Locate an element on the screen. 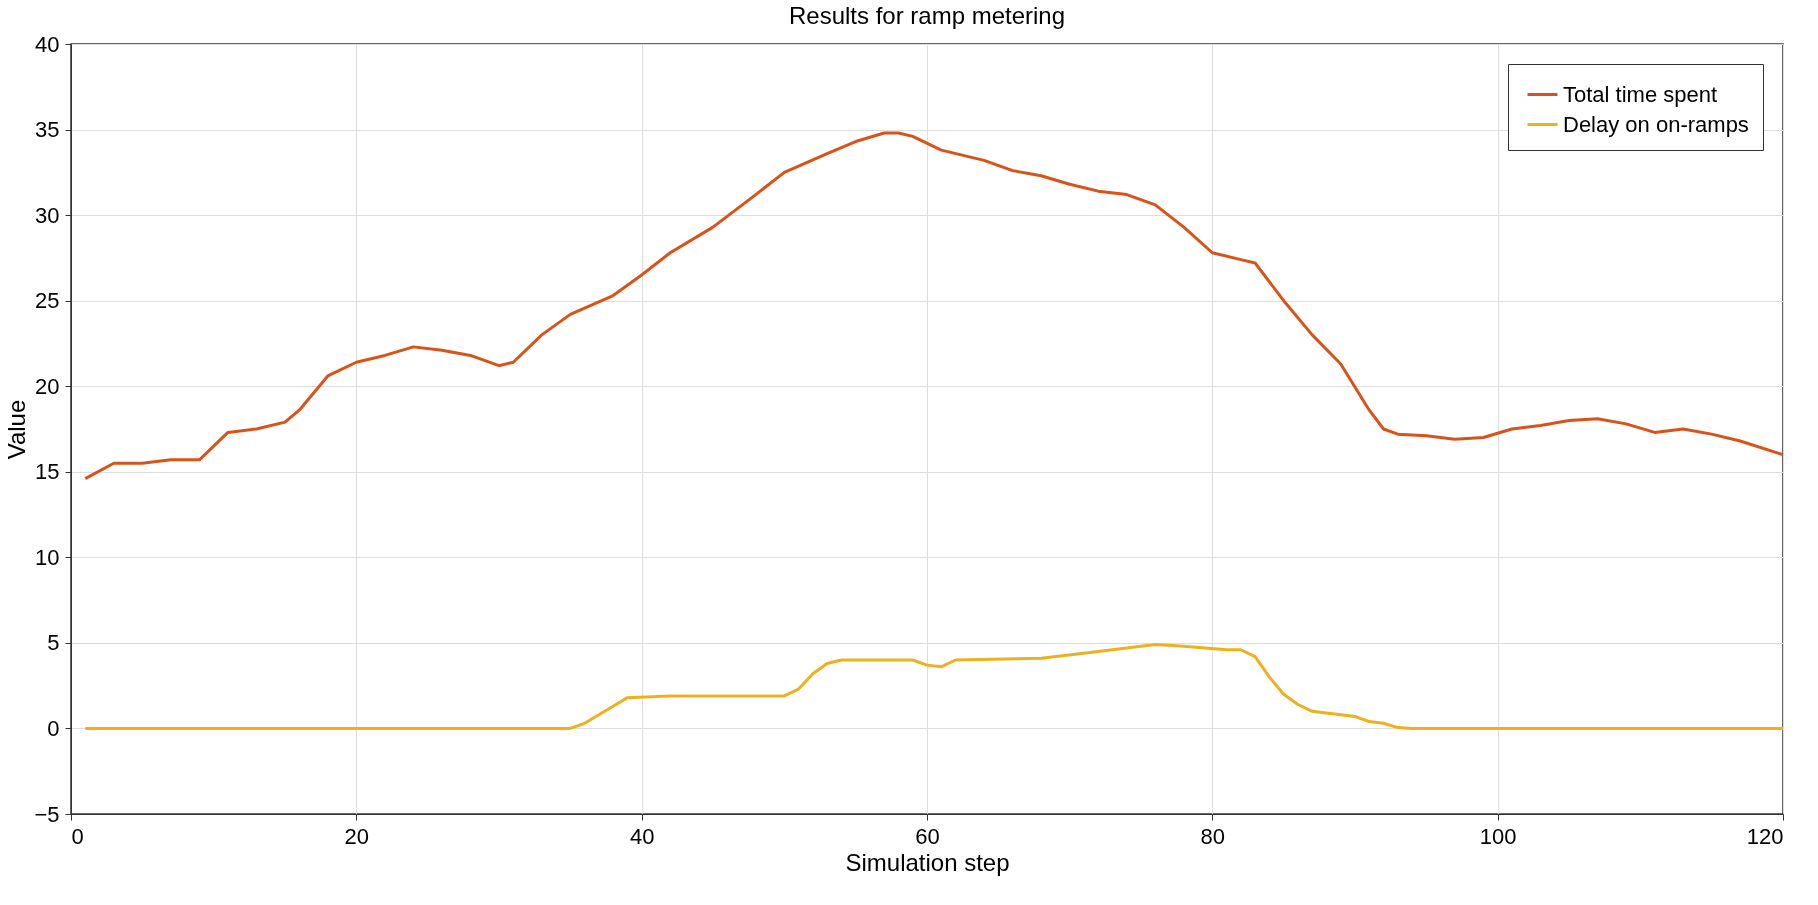  x-tick-label: 40 is located at coordinates (642, 836).